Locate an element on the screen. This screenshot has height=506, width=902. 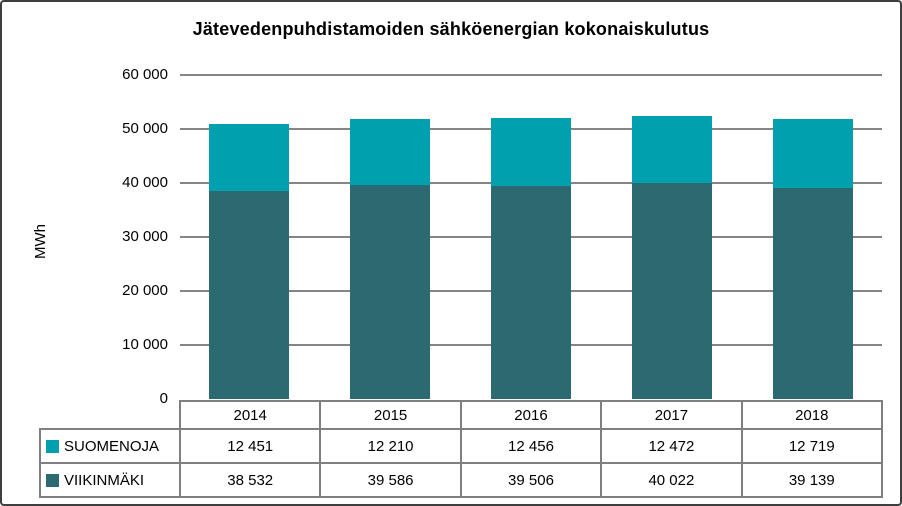
bar-segment-suomenoja-2015 is located at coordinates (390, 152).